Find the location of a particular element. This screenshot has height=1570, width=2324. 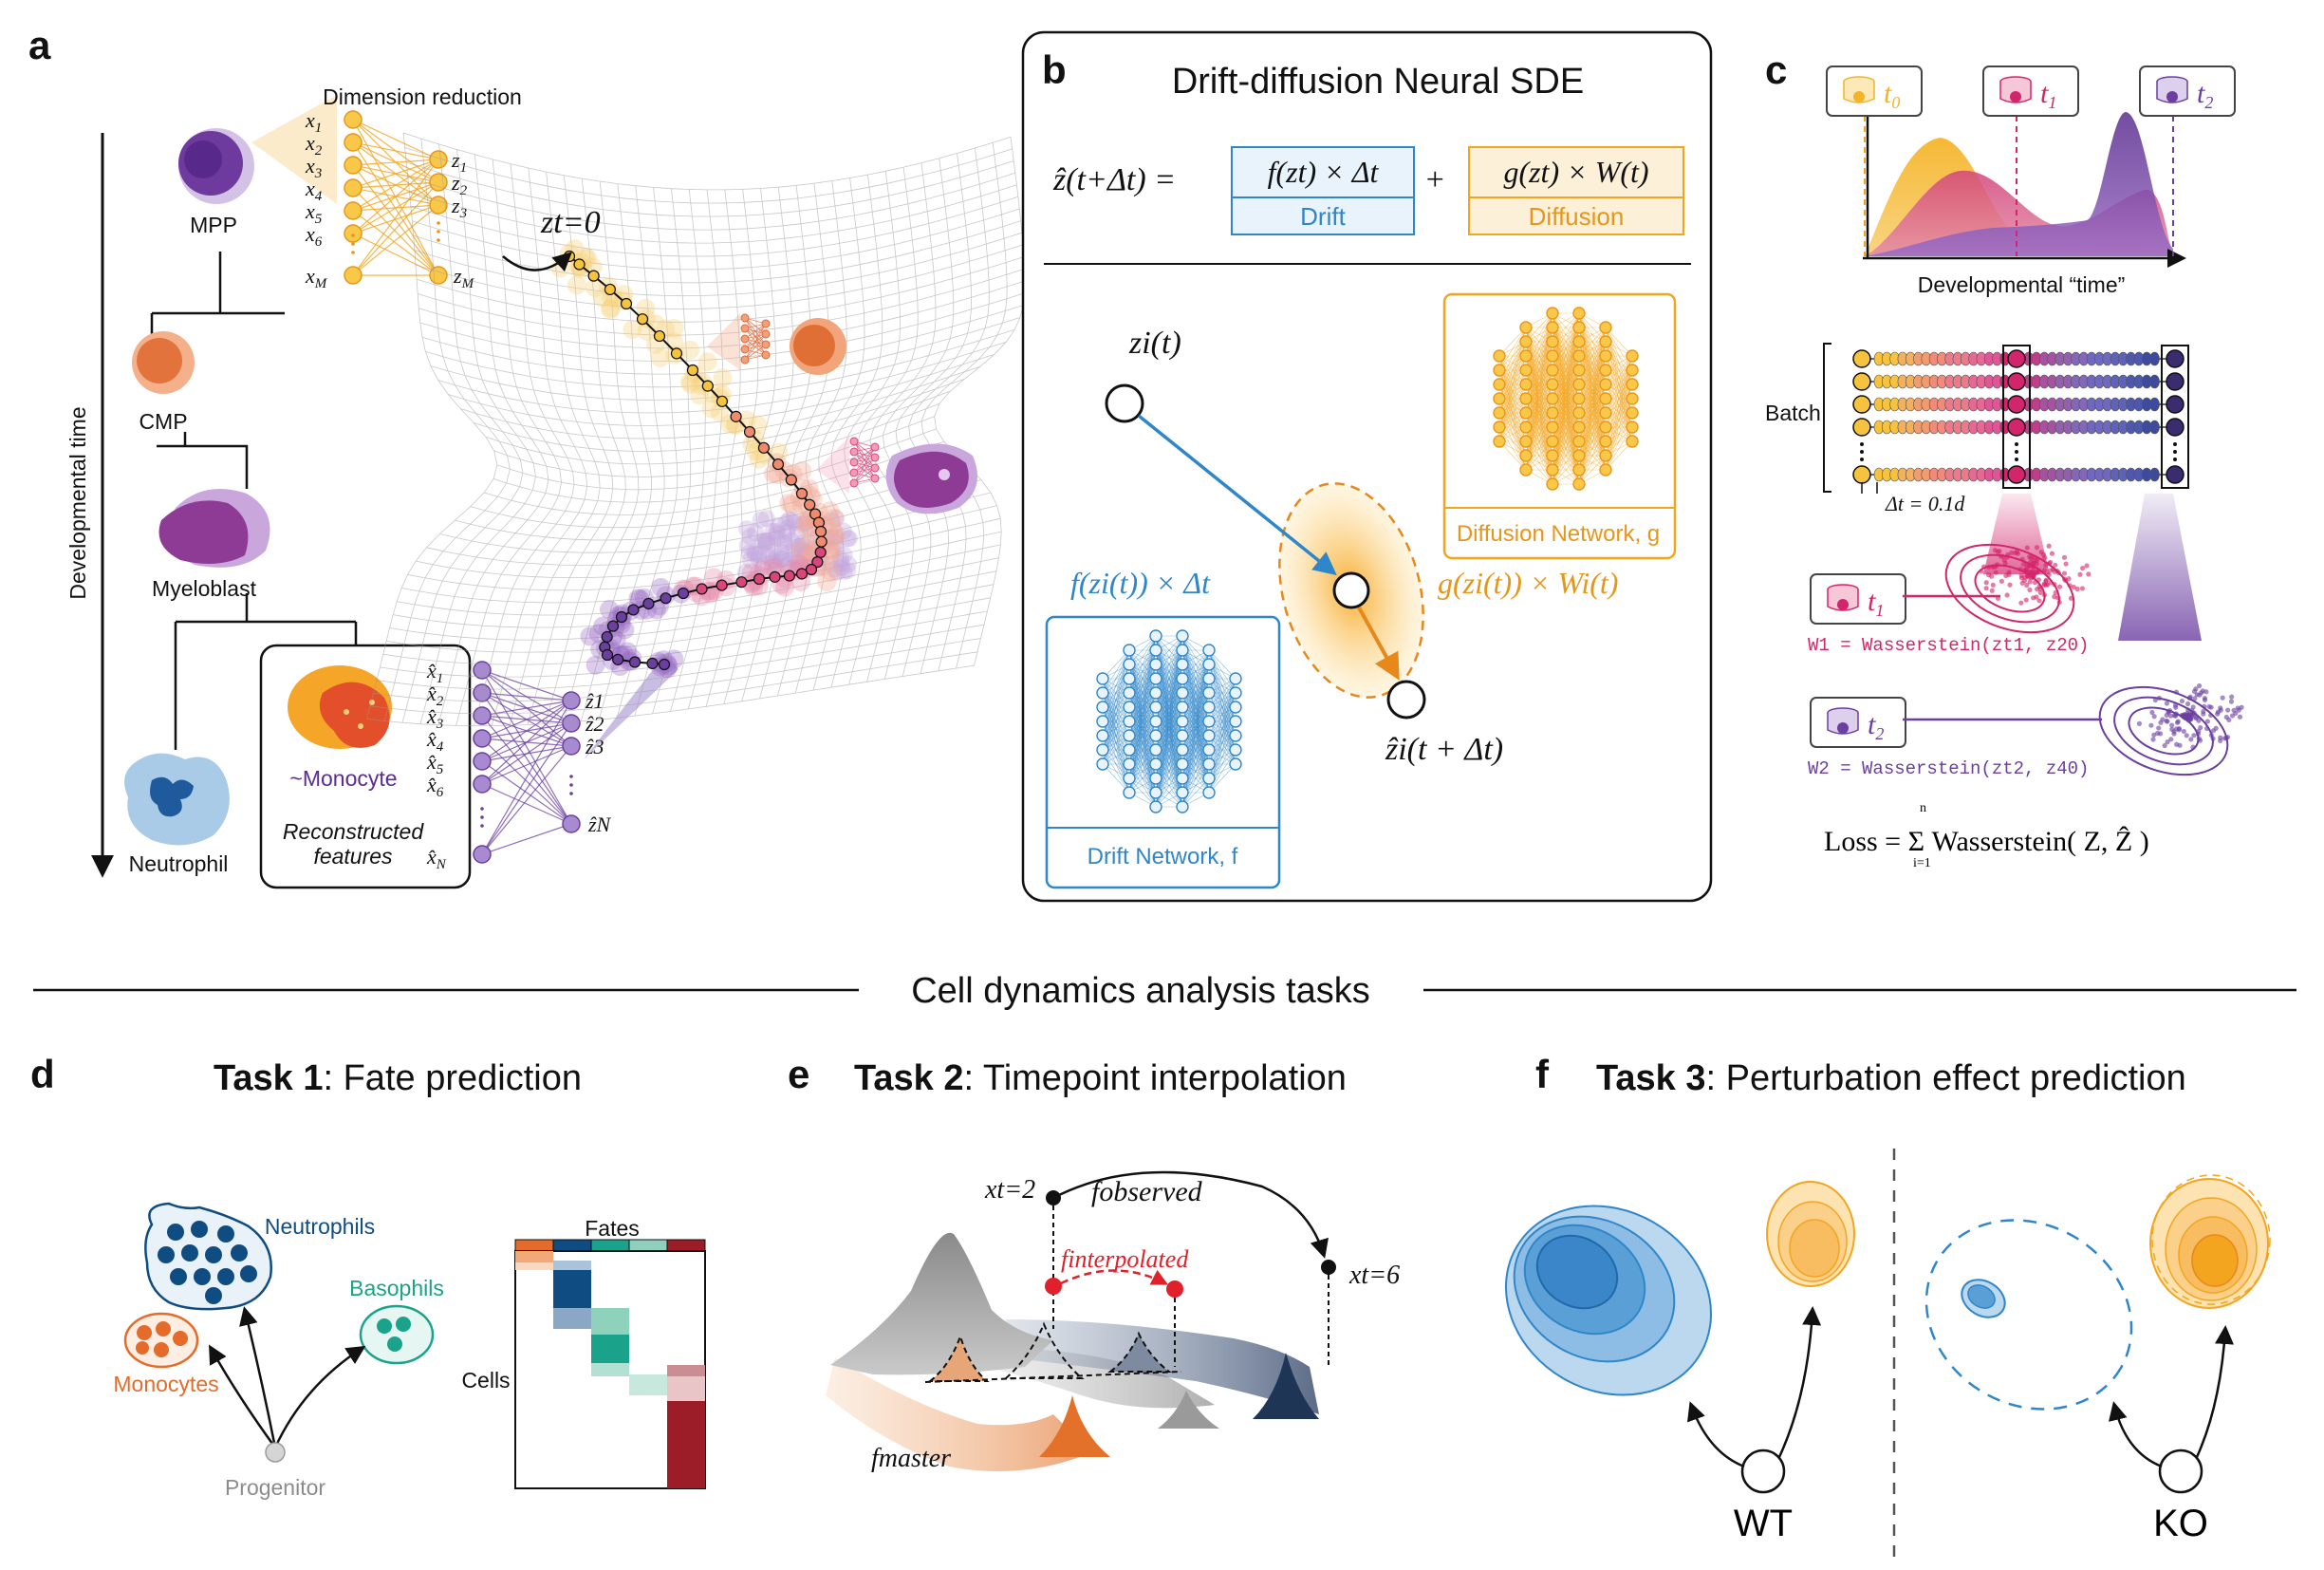

drift-term-label: f(zi(t)) × Δt is located at coordinates (1141, 583).